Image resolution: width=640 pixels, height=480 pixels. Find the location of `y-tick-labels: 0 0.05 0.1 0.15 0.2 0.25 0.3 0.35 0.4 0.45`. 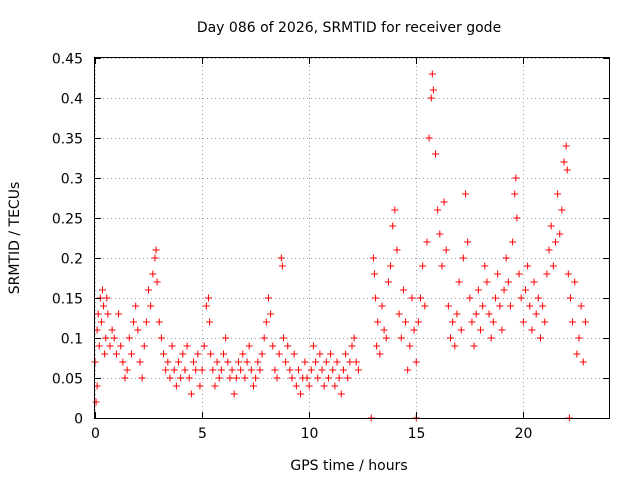

y-tick-labels: 0 0.05 0.1 0.15 0.2 0.25 0.3 0.35 0.4 0.45 is located at coordinates (67, 240).